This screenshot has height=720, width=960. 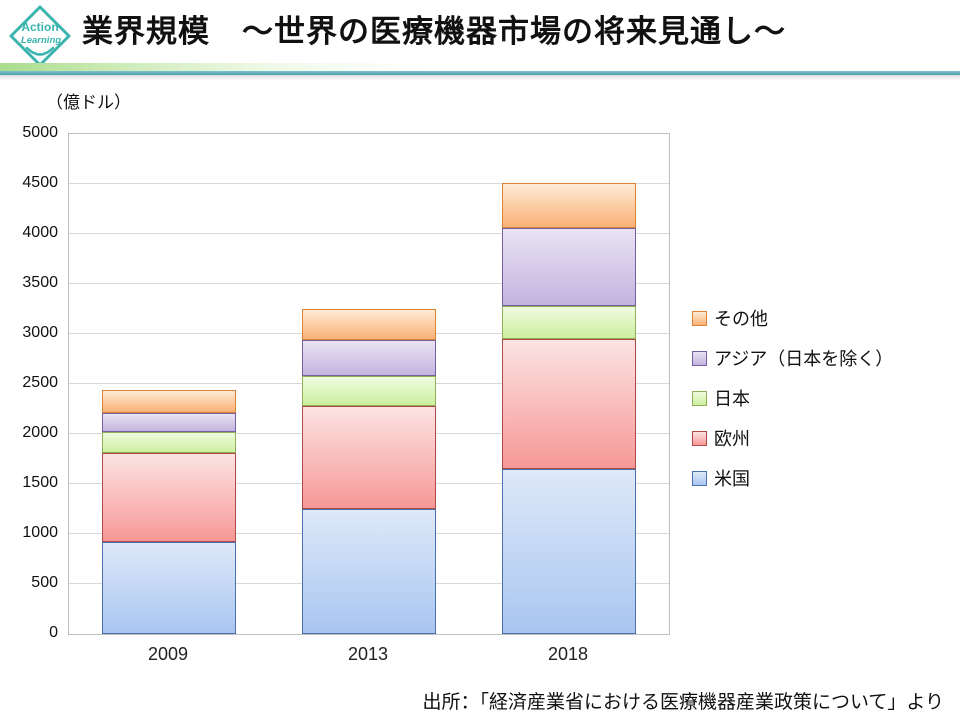 I want to click on logo-text-line2: Learning, so click(x=41, y=40).